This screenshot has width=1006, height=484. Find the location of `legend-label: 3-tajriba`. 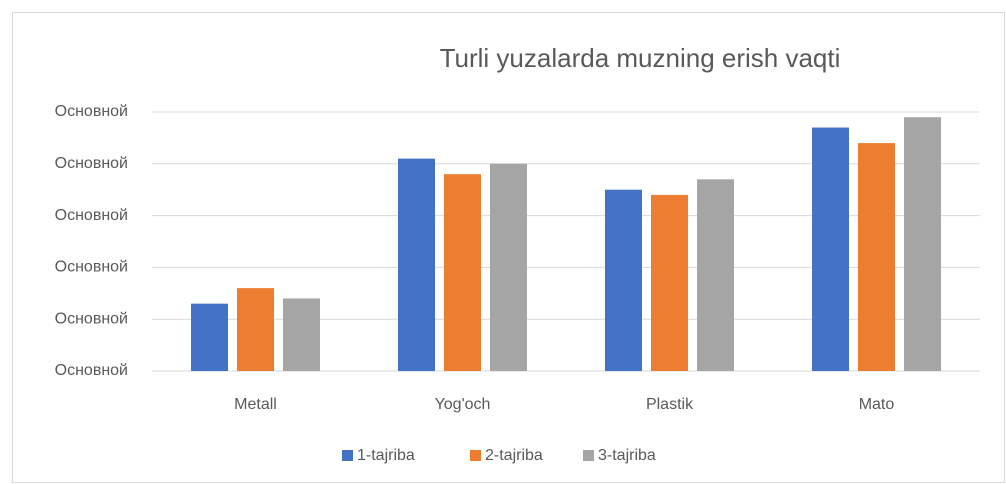

legend-label: 3-tajriba is located at coordinates (627, 455).